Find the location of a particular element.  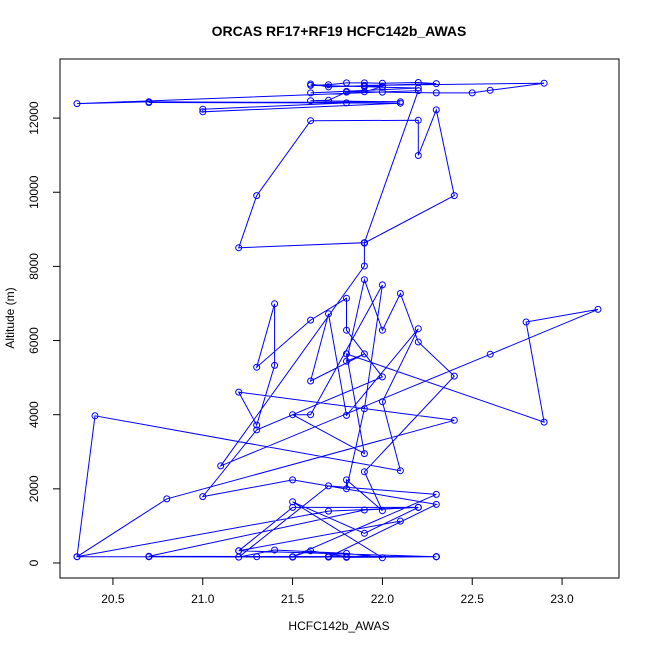

y-tick-label: 6000 is located at coordinates (34, 340).